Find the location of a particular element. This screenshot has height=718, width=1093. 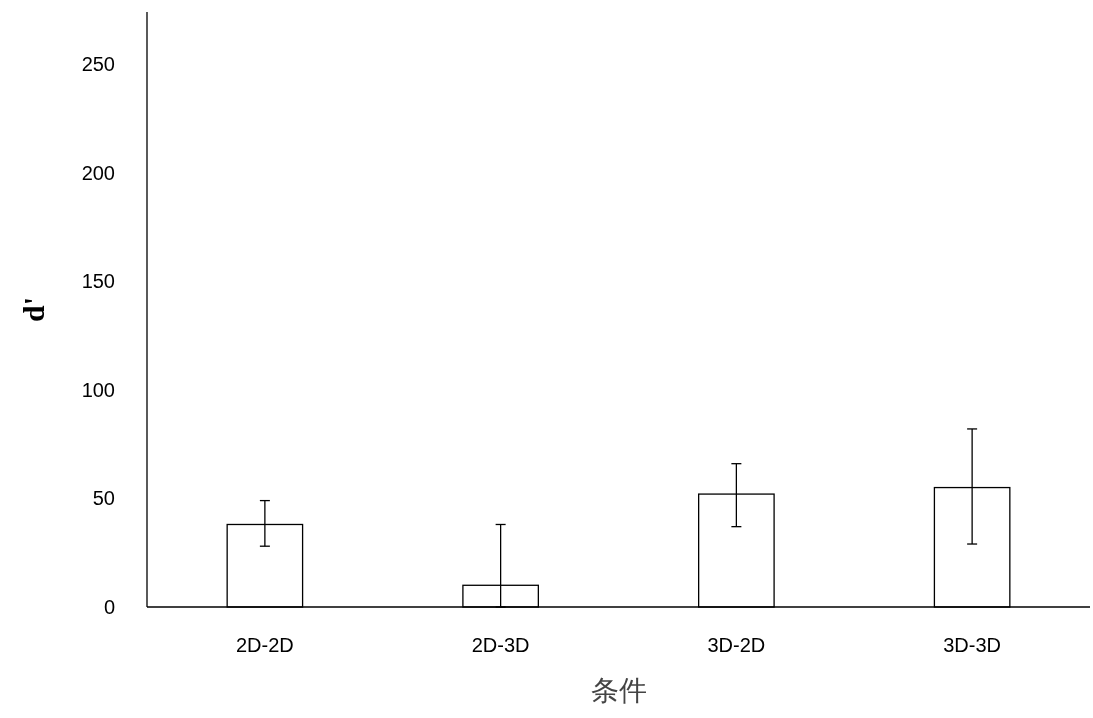

y-tick-label: 200 is located at coordinates (98, 172).